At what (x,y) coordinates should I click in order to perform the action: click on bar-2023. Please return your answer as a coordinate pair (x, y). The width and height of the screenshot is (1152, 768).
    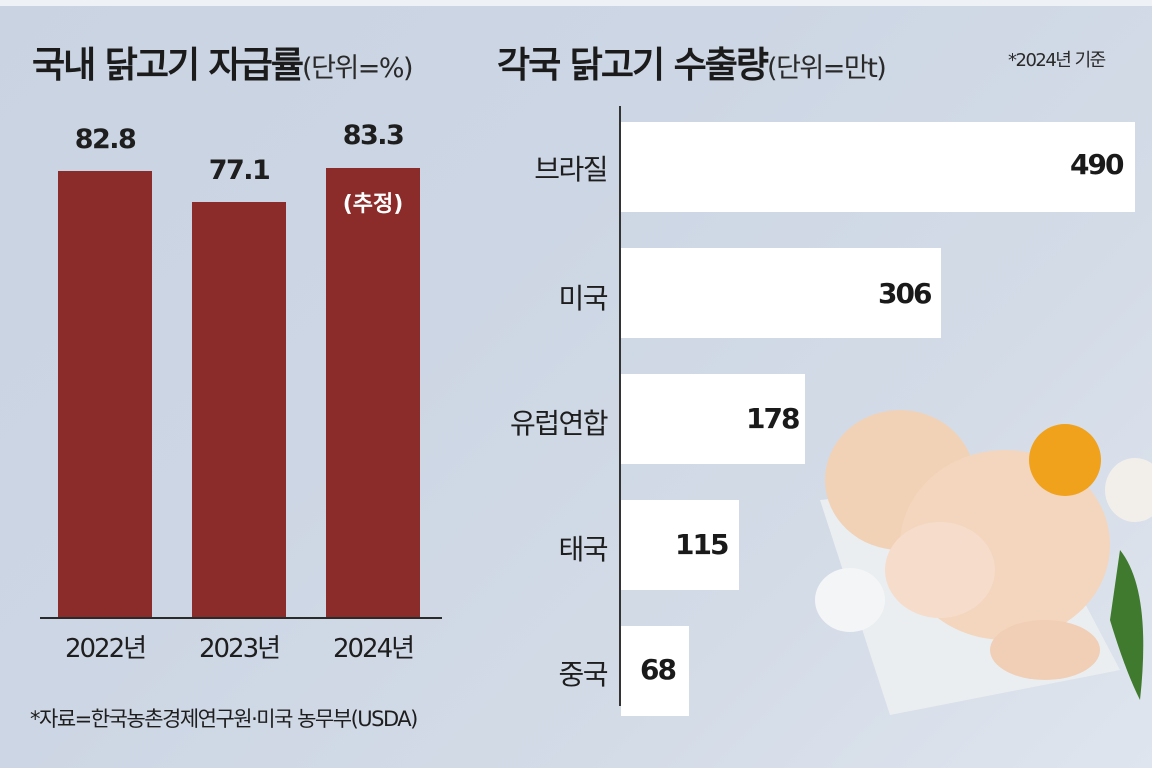
    Looking at the image, I should click on (239, 409).